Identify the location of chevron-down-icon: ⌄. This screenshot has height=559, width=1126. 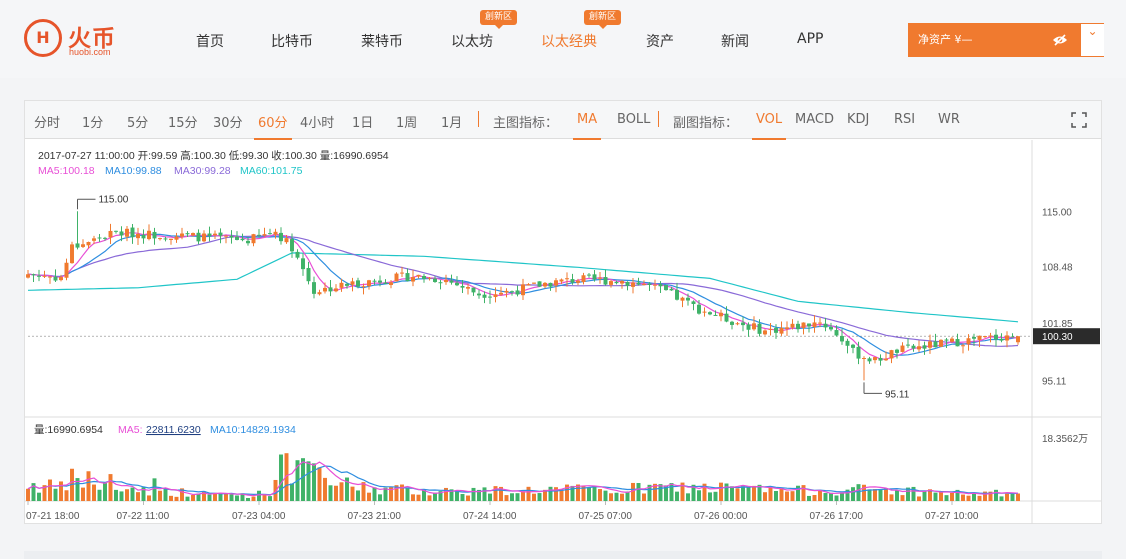
(1092, 31).